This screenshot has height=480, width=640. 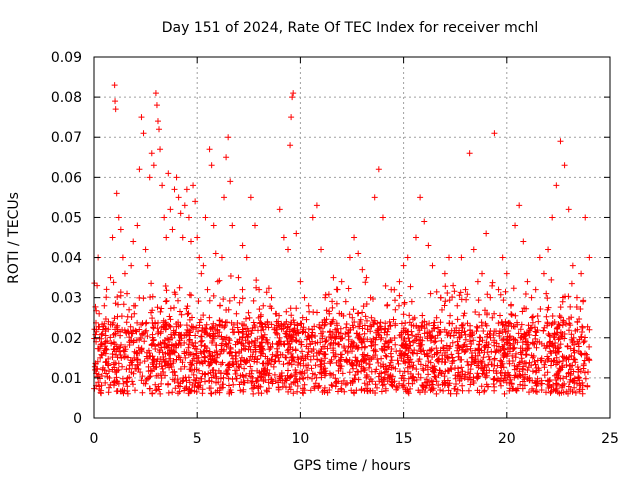 What do you see at coordinates (66, 339) in the screenshot?
I see `y-tick-label: 0.02` at bounding box center [66, 339].